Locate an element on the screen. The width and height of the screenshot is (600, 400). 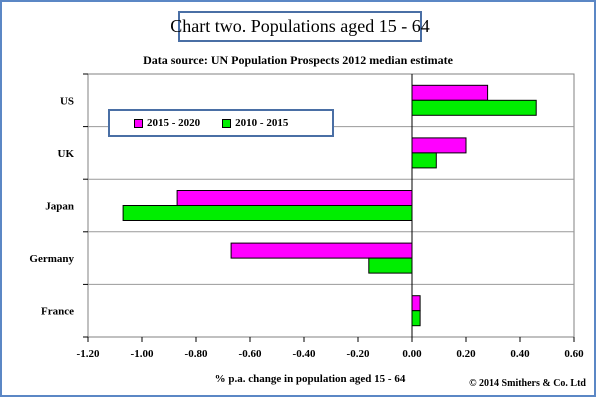
x-tick-label: 0.60 is located at coordinates (574, 354).